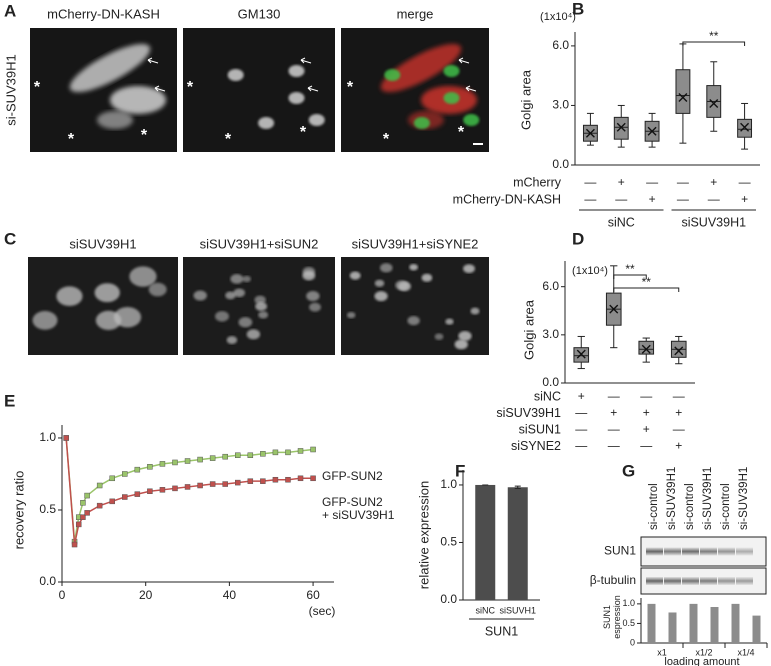 This screenshot has width=771, height=666. I want to click on lane-label: si-SUV39H1, so click(744, 498).